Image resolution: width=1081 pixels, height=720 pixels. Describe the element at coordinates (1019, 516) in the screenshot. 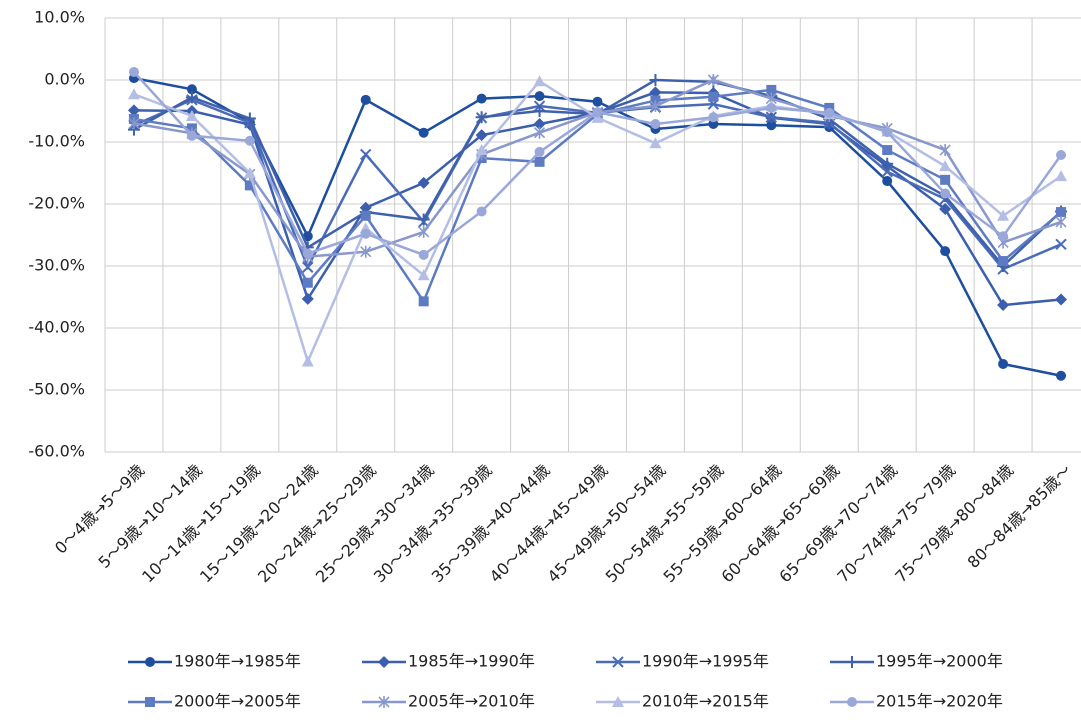

I see `x-tick-label: 80～84歳→85歳～` at that location.